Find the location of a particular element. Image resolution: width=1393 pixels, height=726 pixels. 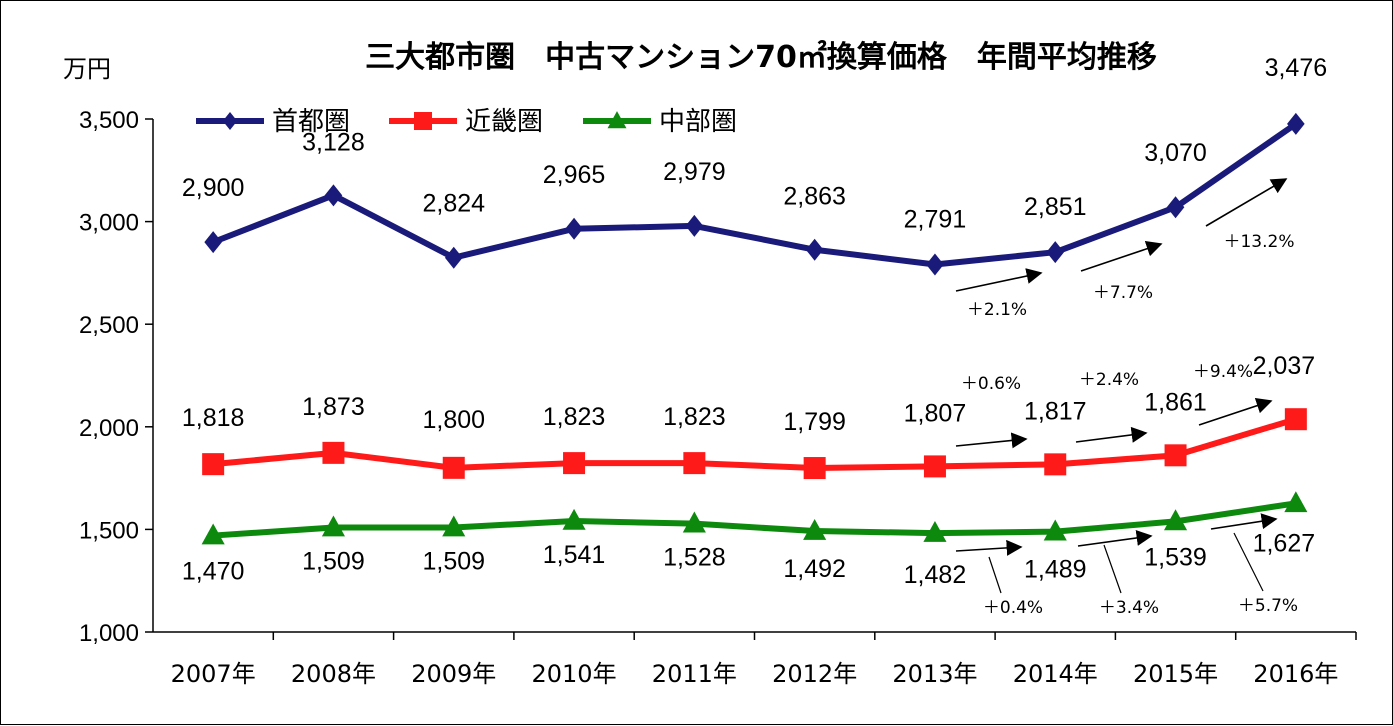

y-tick-label: 3,500 is located at coordinates (109, 120).